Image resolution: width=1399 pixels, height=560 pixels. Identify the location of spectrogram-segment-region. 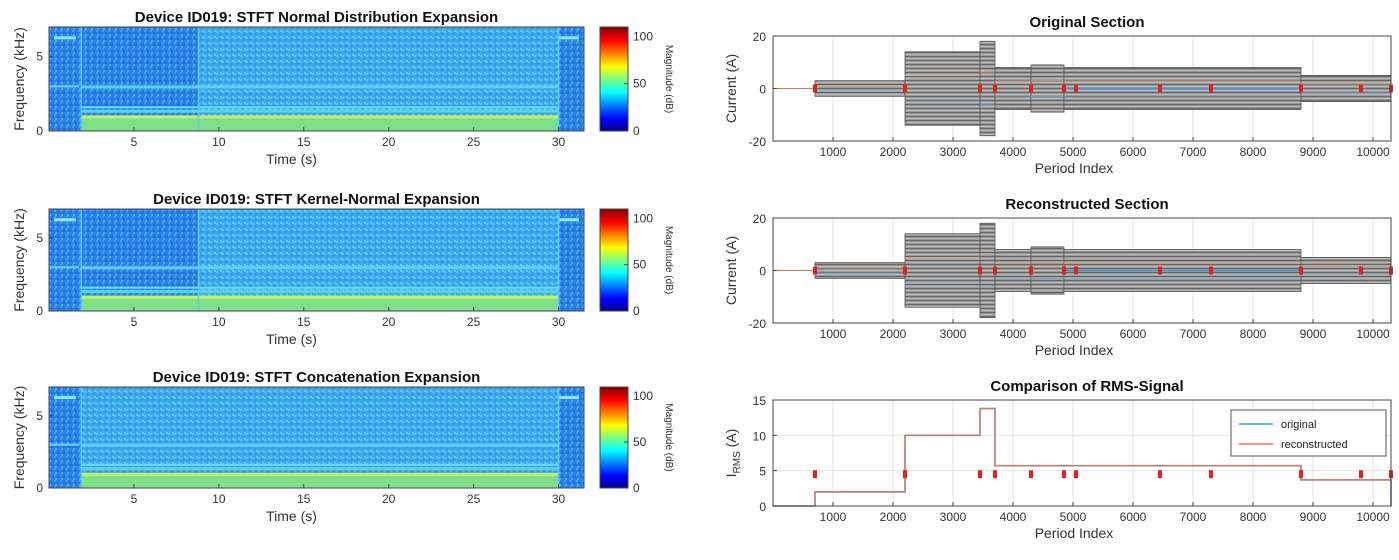
(140, 79).